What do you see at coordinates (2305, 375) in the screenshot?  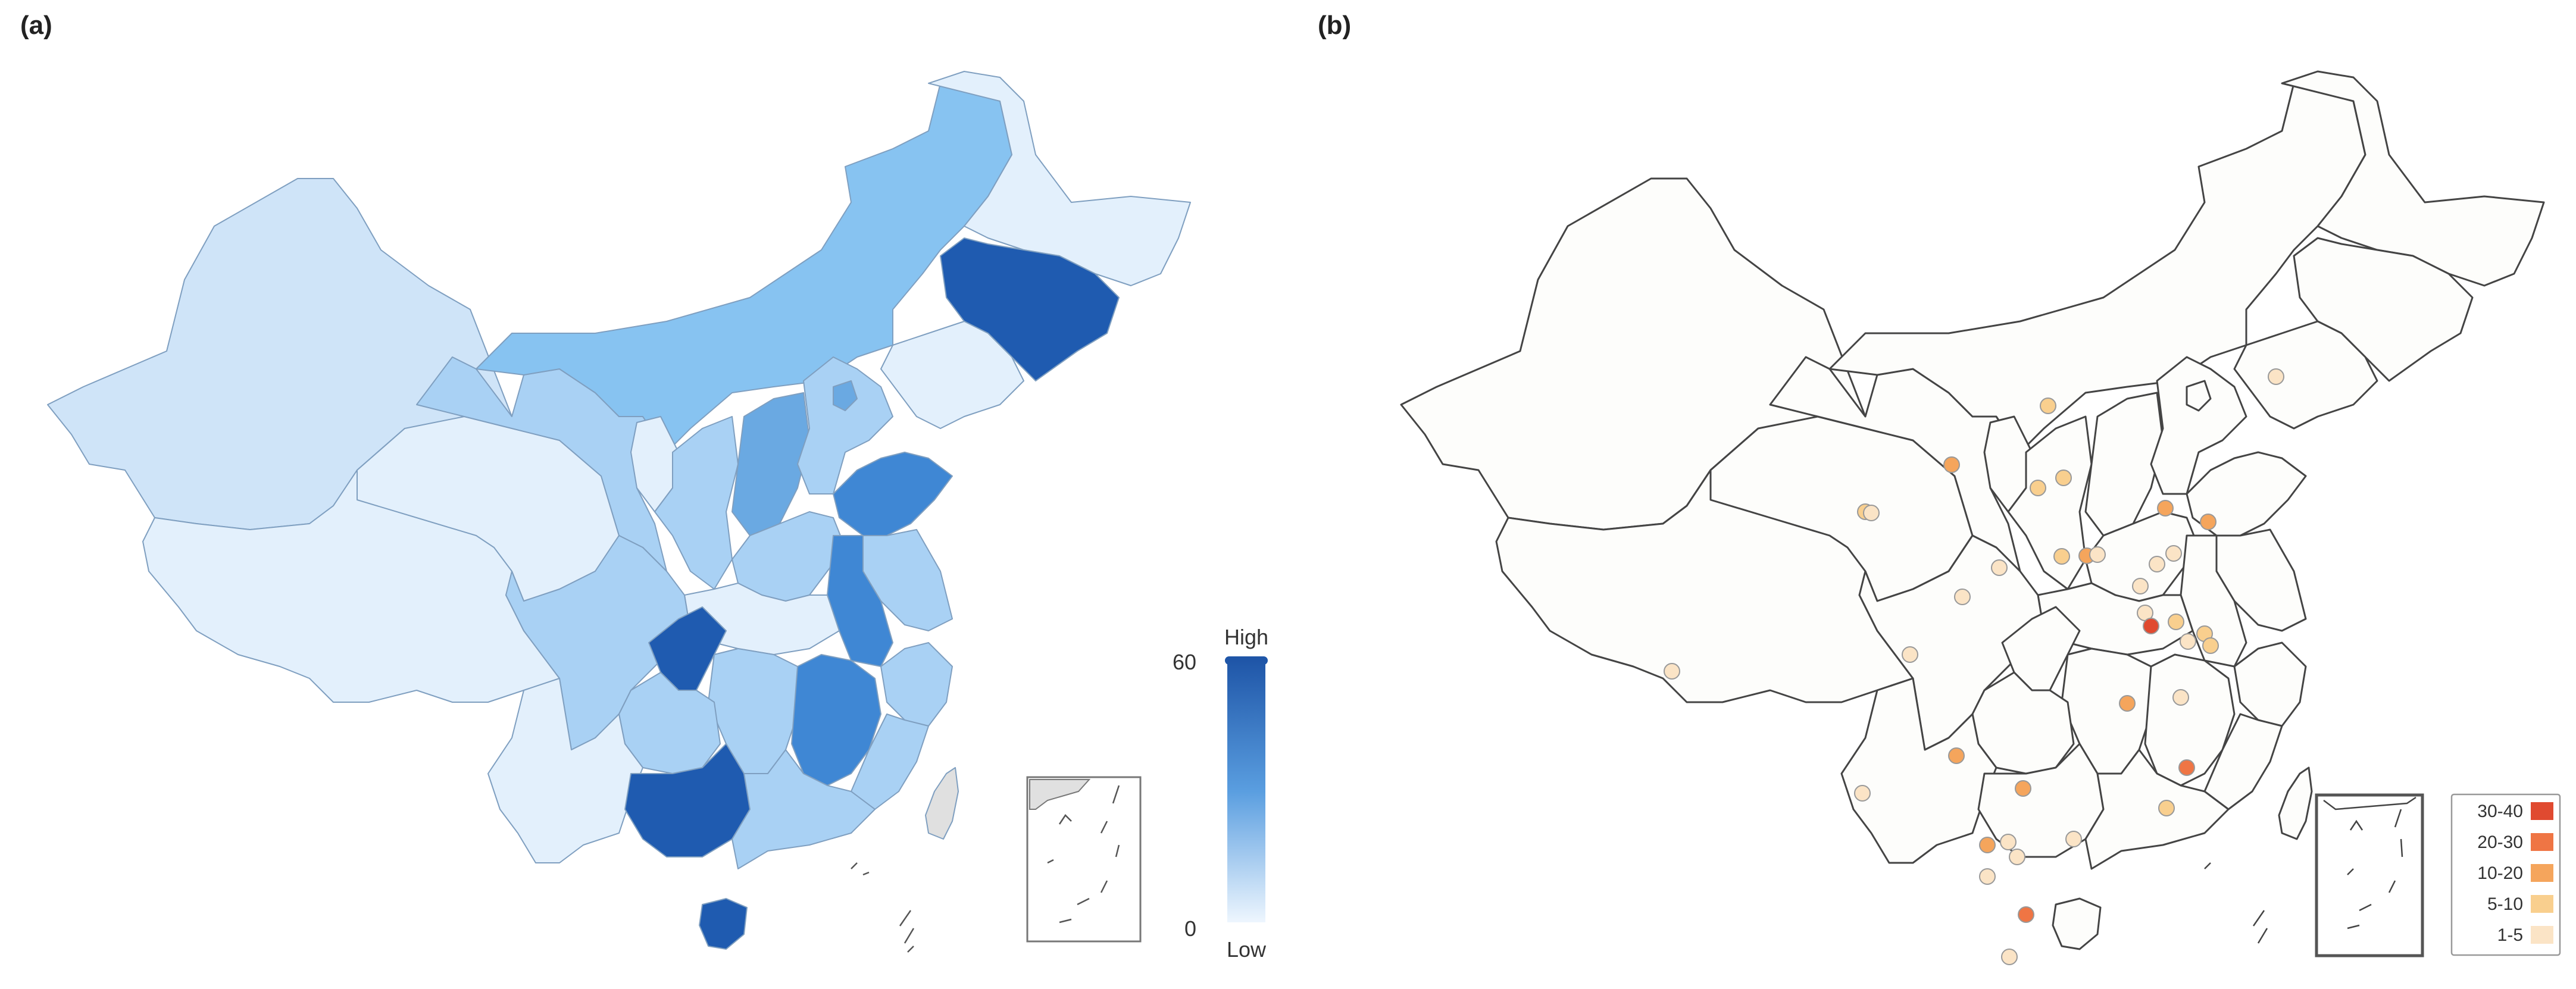 I see `outline-liaoning` at bounding box center [2305, 375].